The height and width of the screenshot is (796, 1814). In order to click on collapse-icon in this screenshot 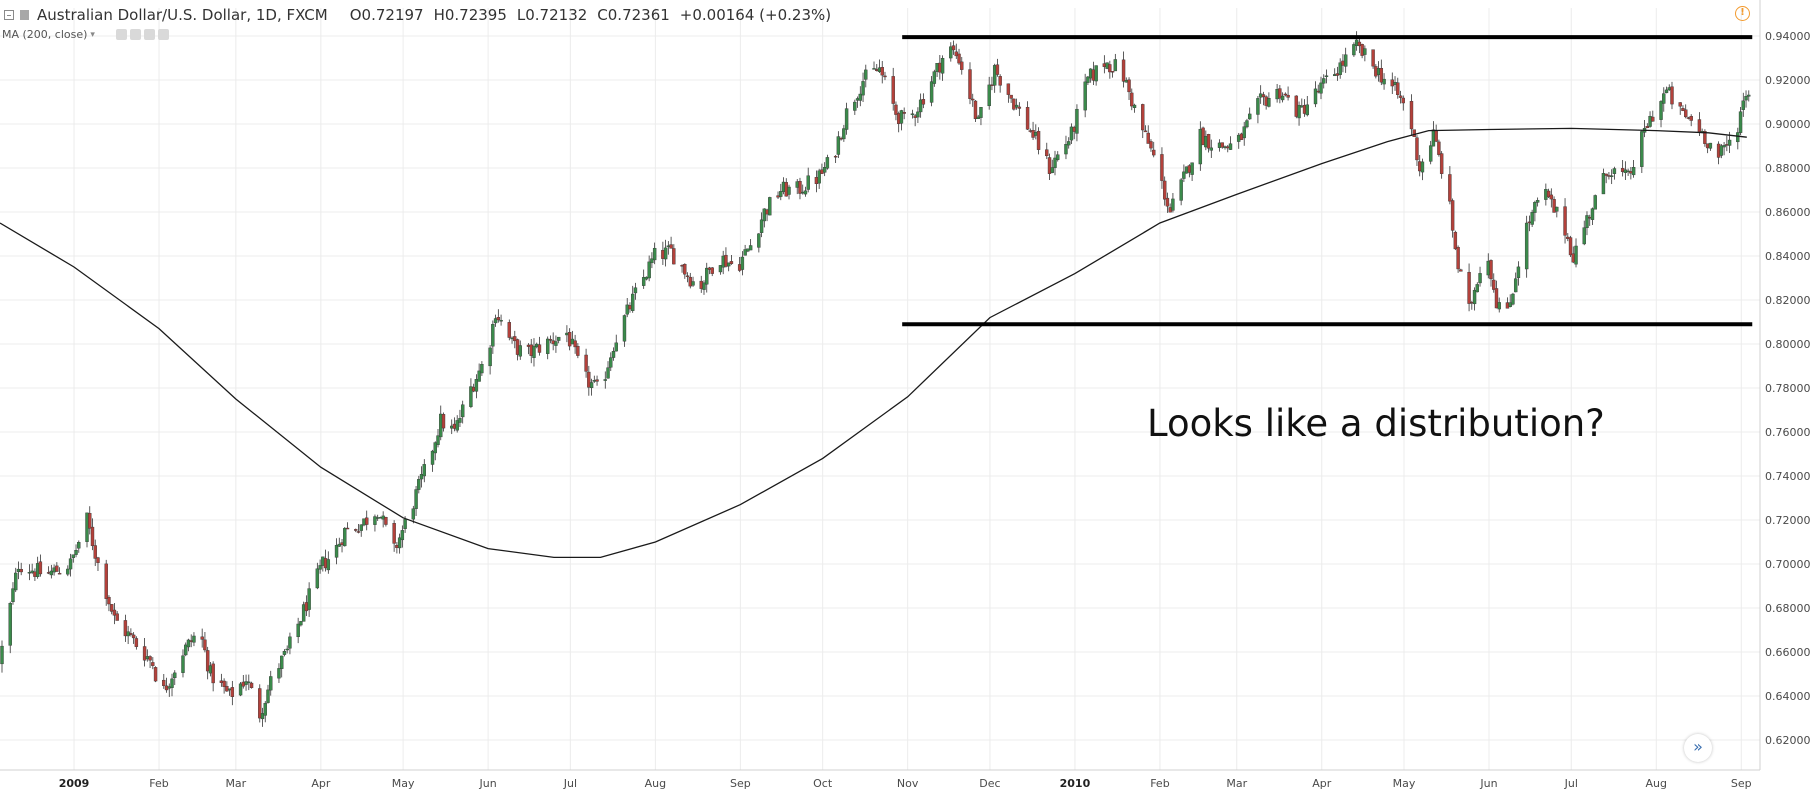, I will do `click(9, 15)`.